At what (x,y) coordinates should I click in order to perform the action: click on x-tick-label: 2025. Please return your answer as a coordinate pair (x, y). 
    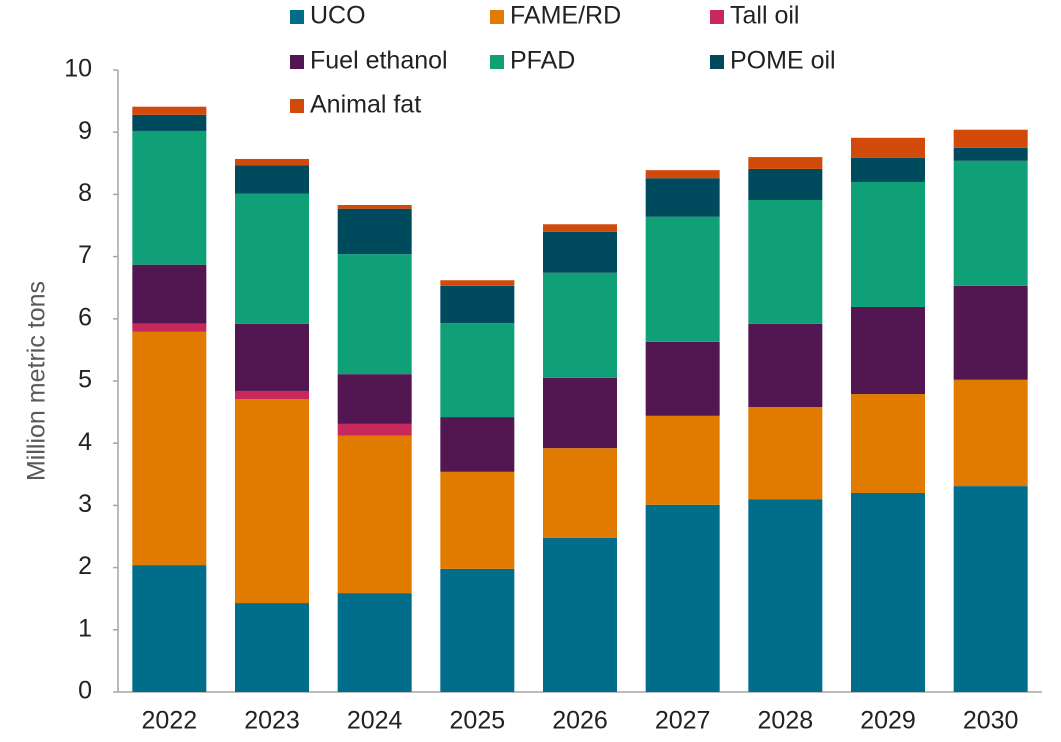
    Looking at the image, I should click on (478, 721).